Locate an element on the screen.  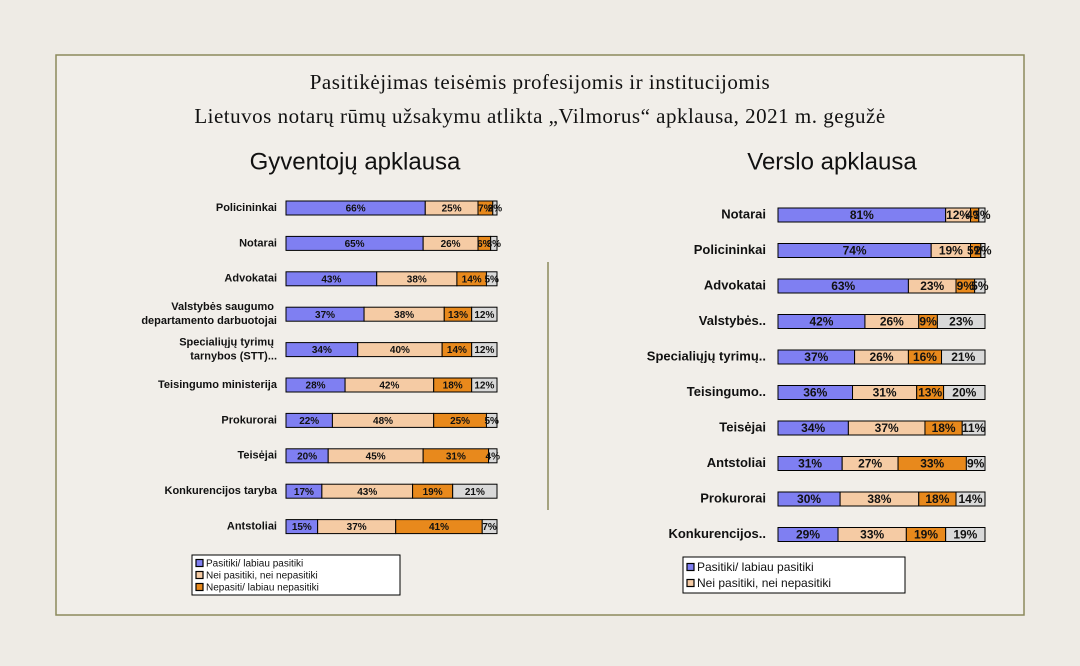
data-label: 63% is located at coordinates (843, 286).